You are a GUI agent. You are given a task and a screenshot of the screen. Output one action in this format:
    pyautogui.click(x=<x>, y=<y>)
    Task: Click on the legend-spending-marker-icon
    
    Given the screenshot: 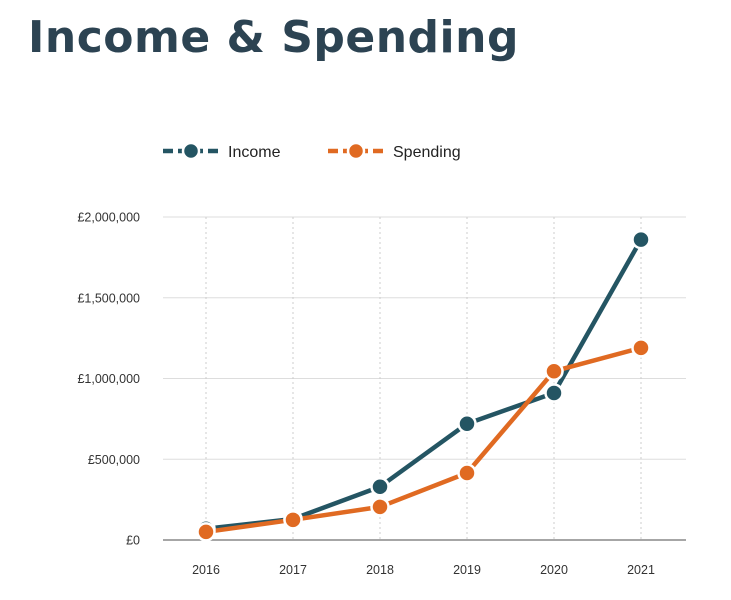 What is the action you would take?
    pyautogui.click(x=356, y=151)
    